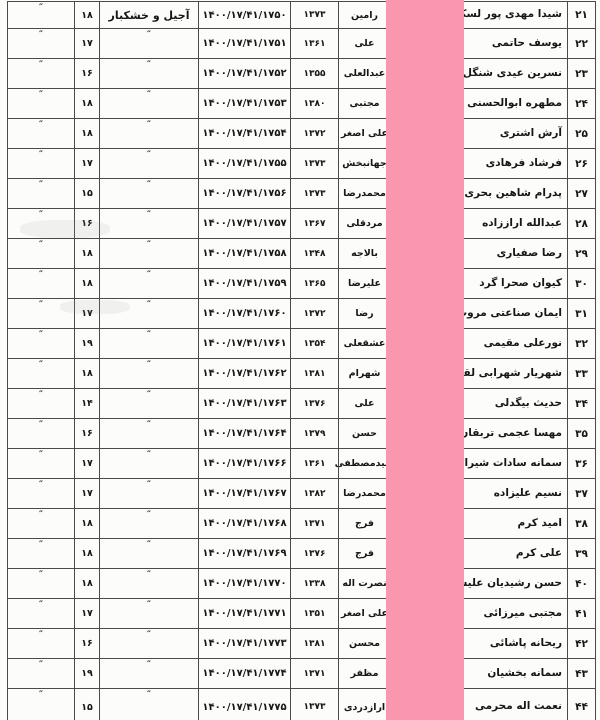 The width and height of the screenshot is (600, 720). What do you see at coordinates (582, 15) in the screenshot?
I see `row-number-cell: ۲۱` at bounding box center [582, 15].